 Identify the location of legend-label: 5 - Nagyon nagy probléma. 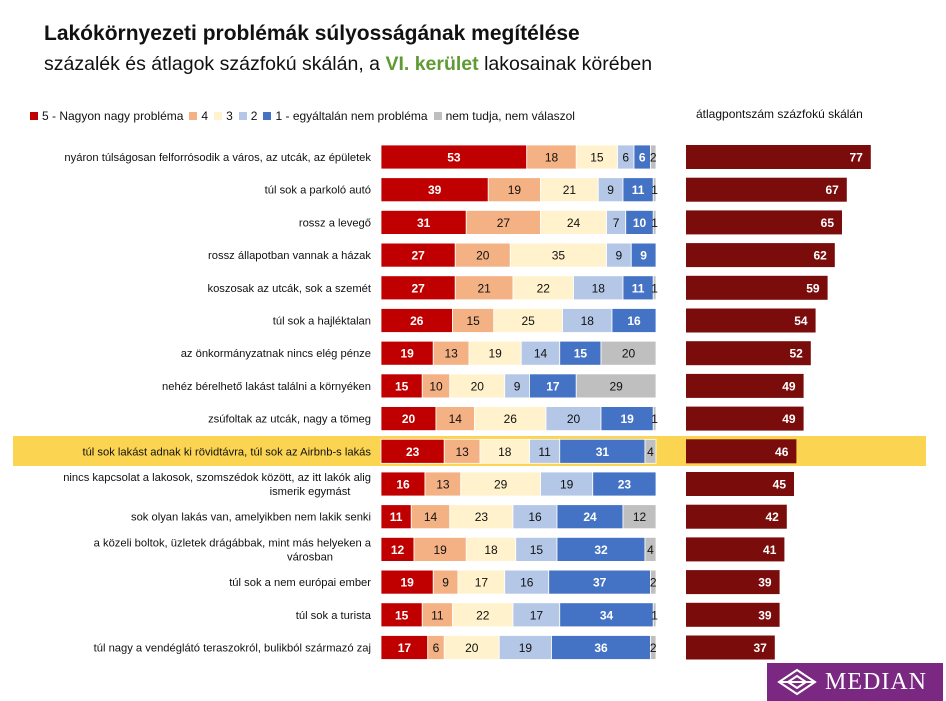
(113, 116).